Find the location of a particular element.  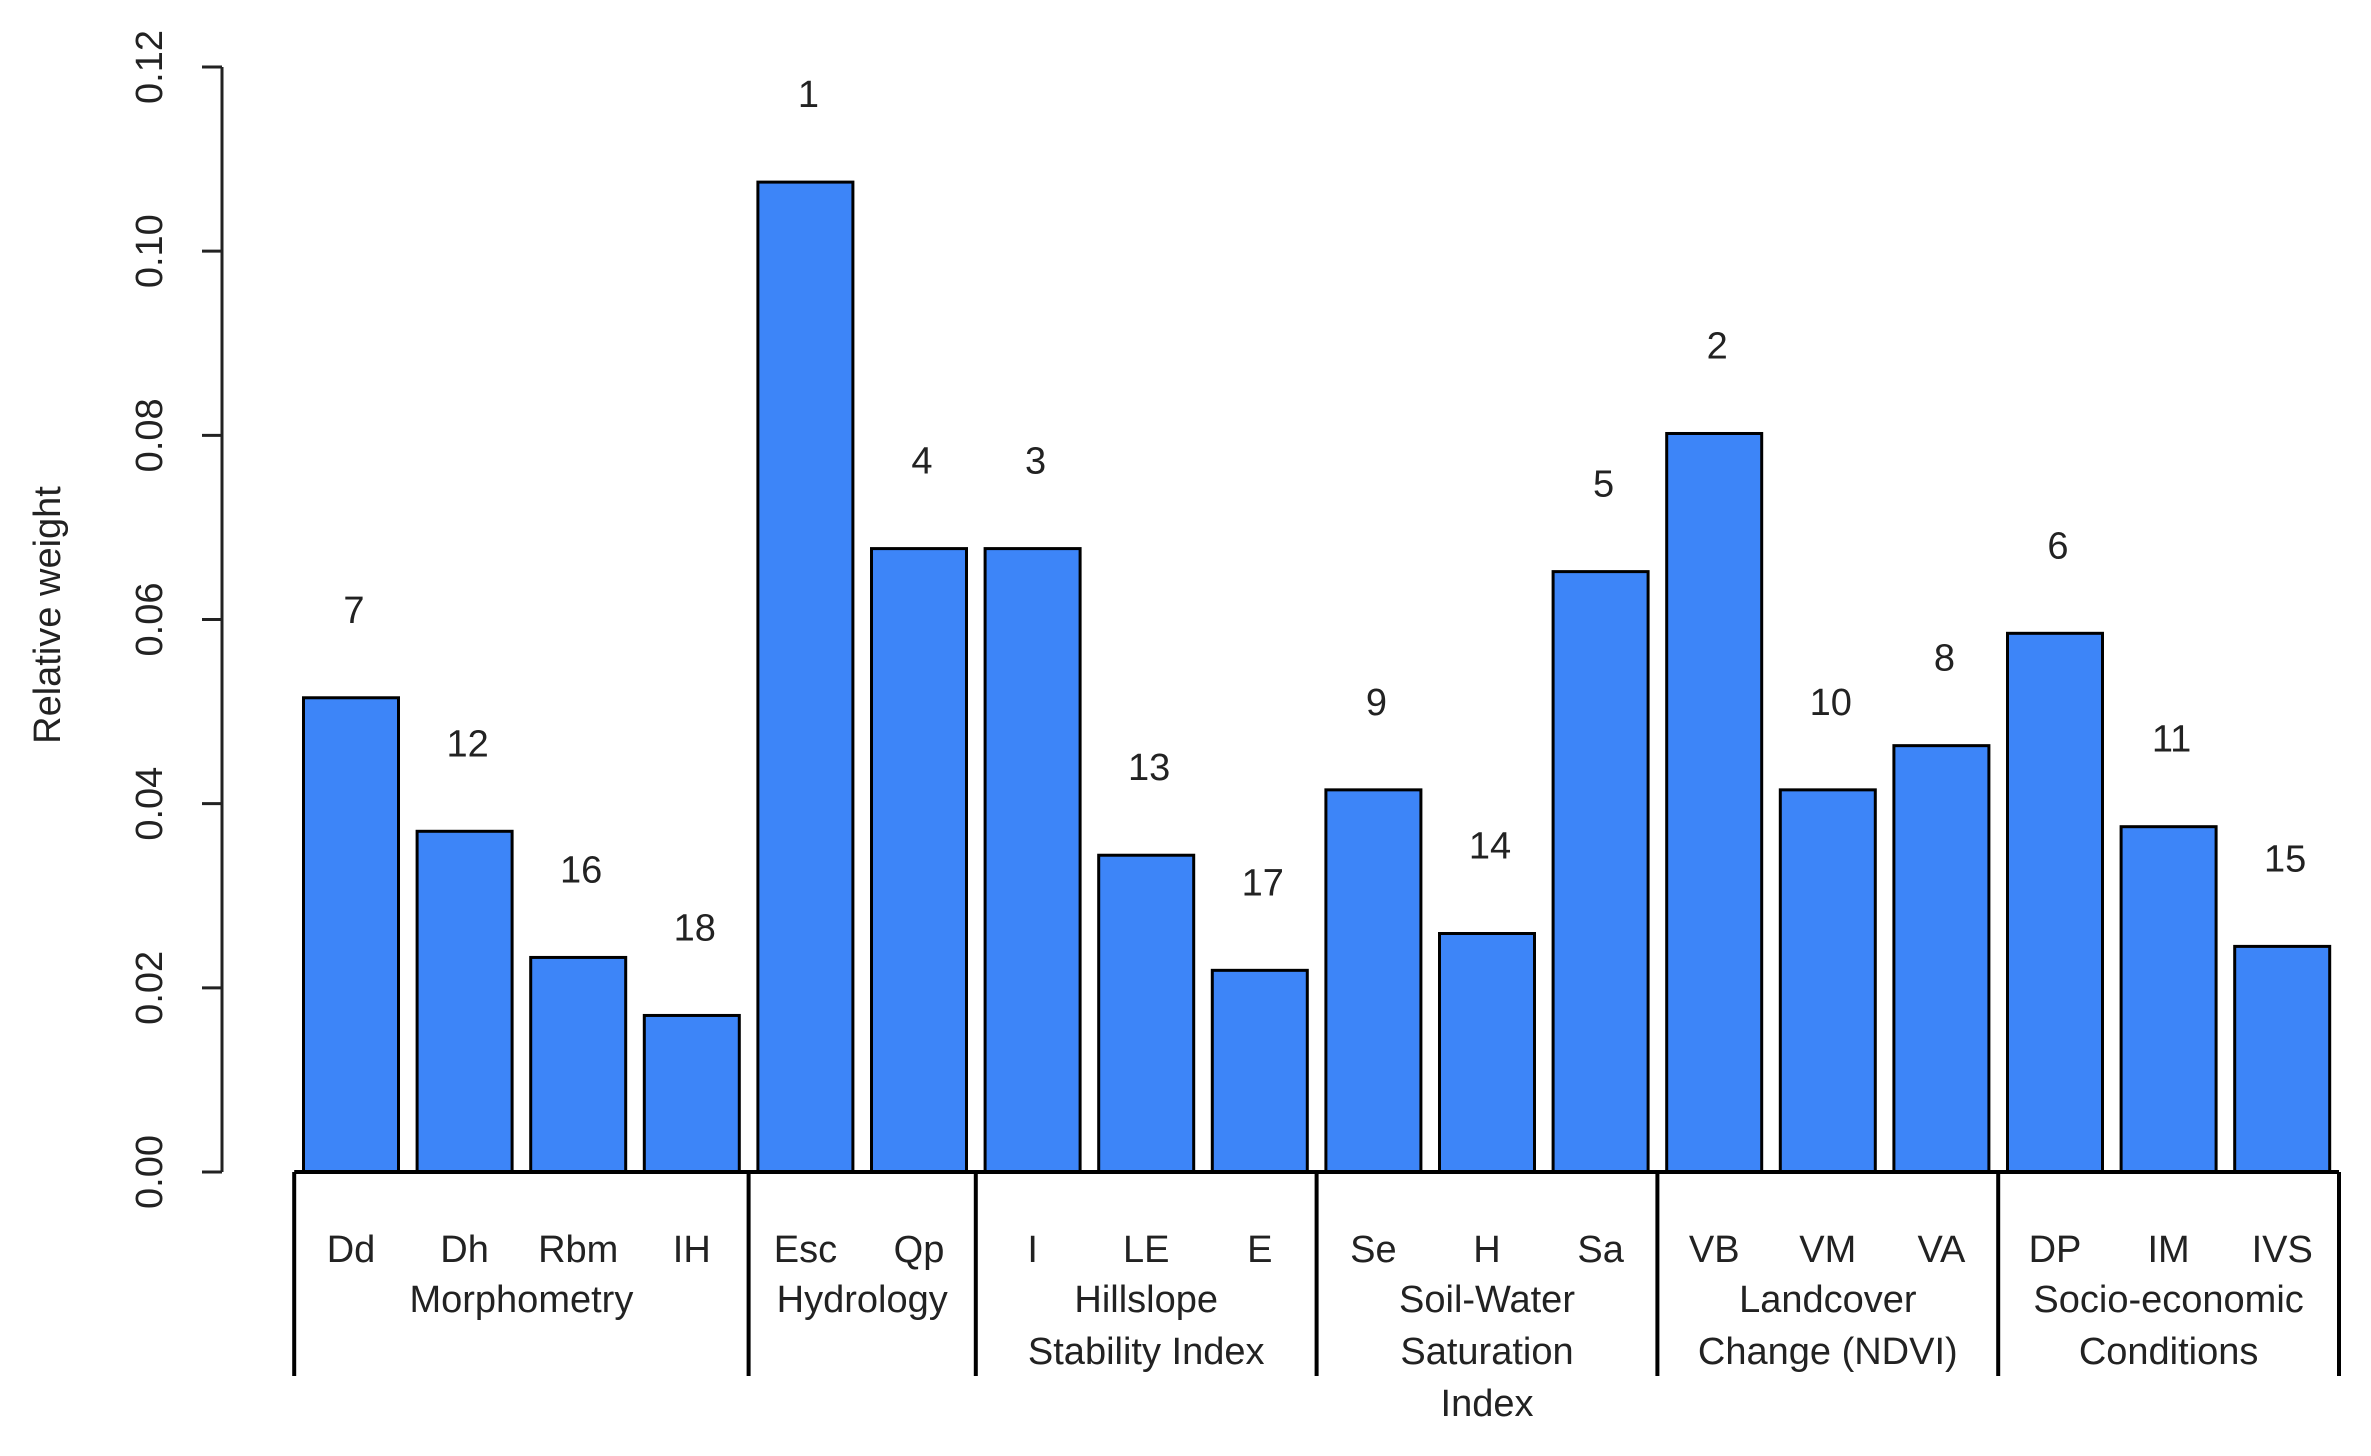

rank-label: 9 is located at coordinates (1376, 703).